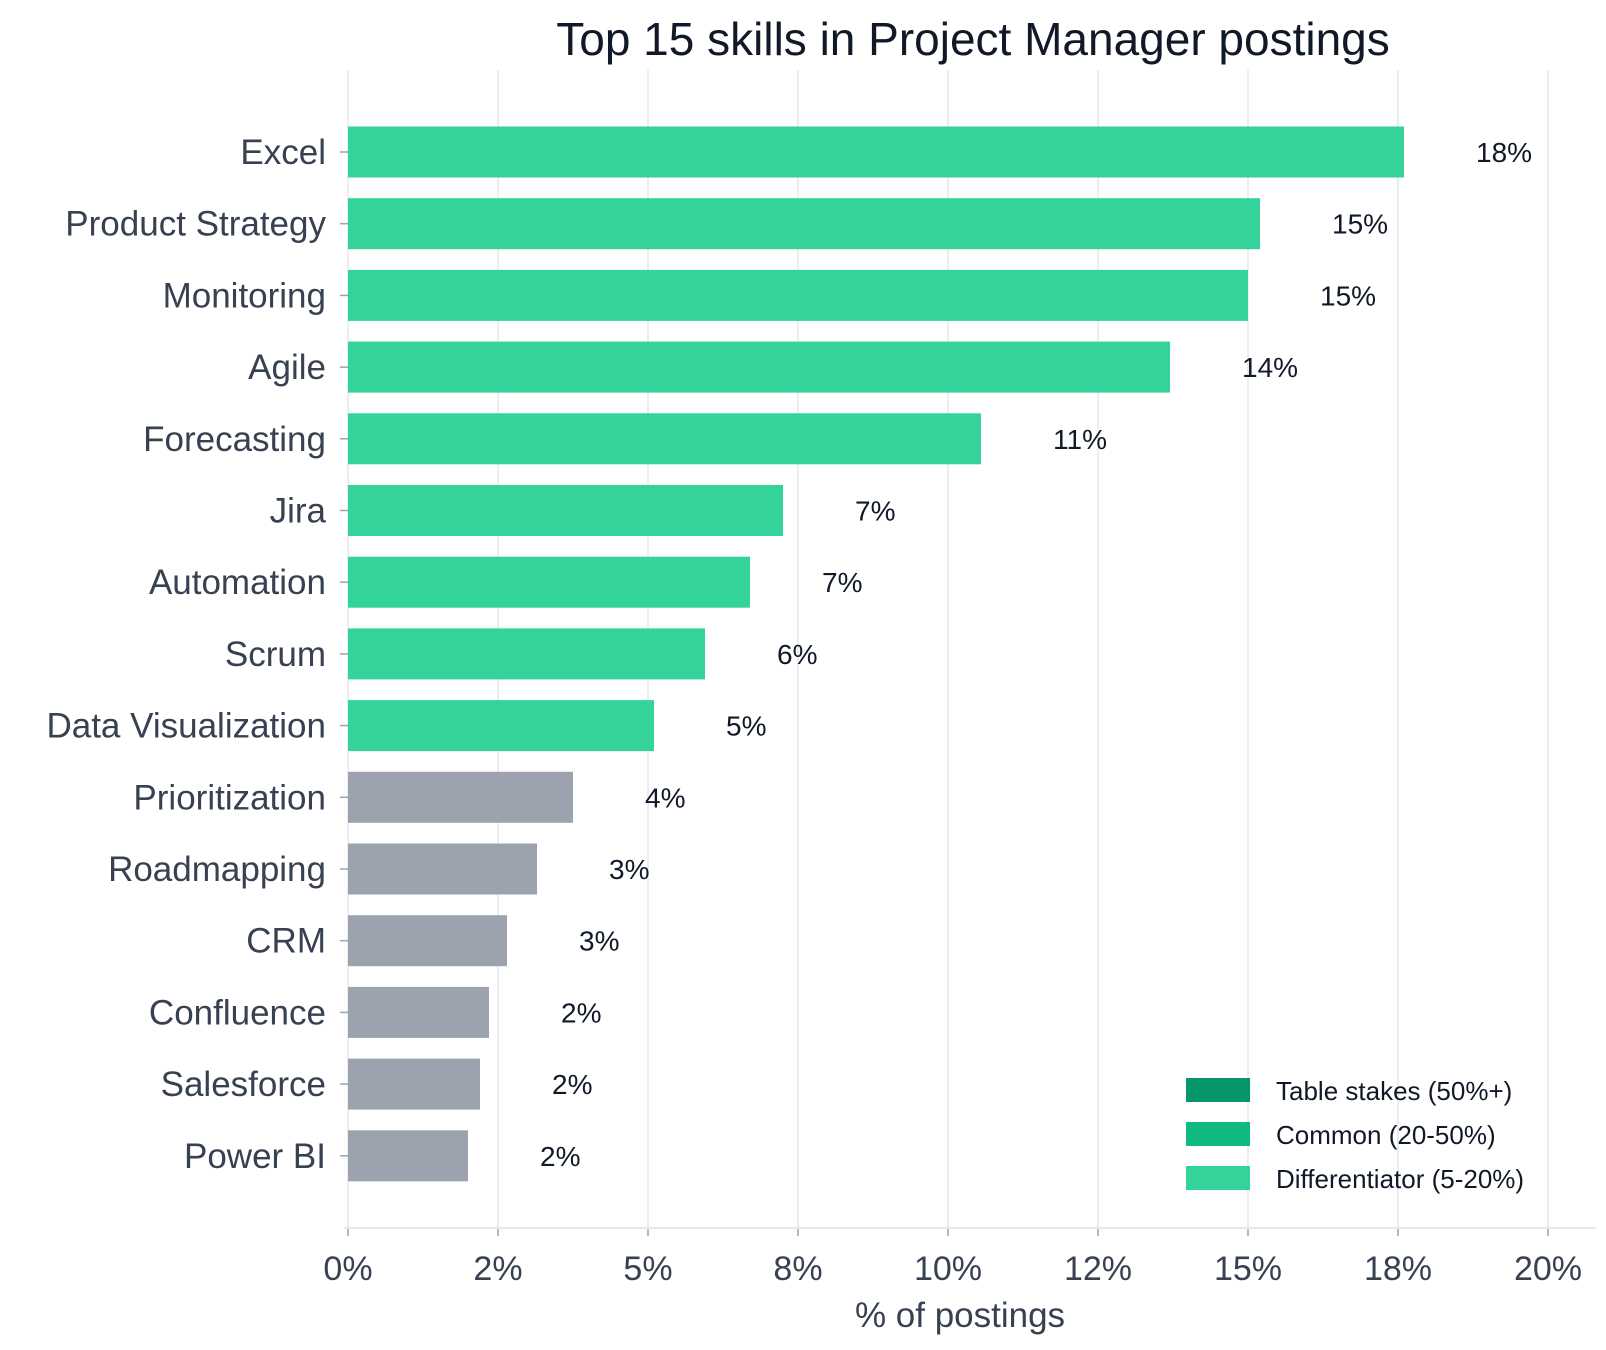  I want to click on legend-label: Table stakes (50%+), so click(1394, 1091).